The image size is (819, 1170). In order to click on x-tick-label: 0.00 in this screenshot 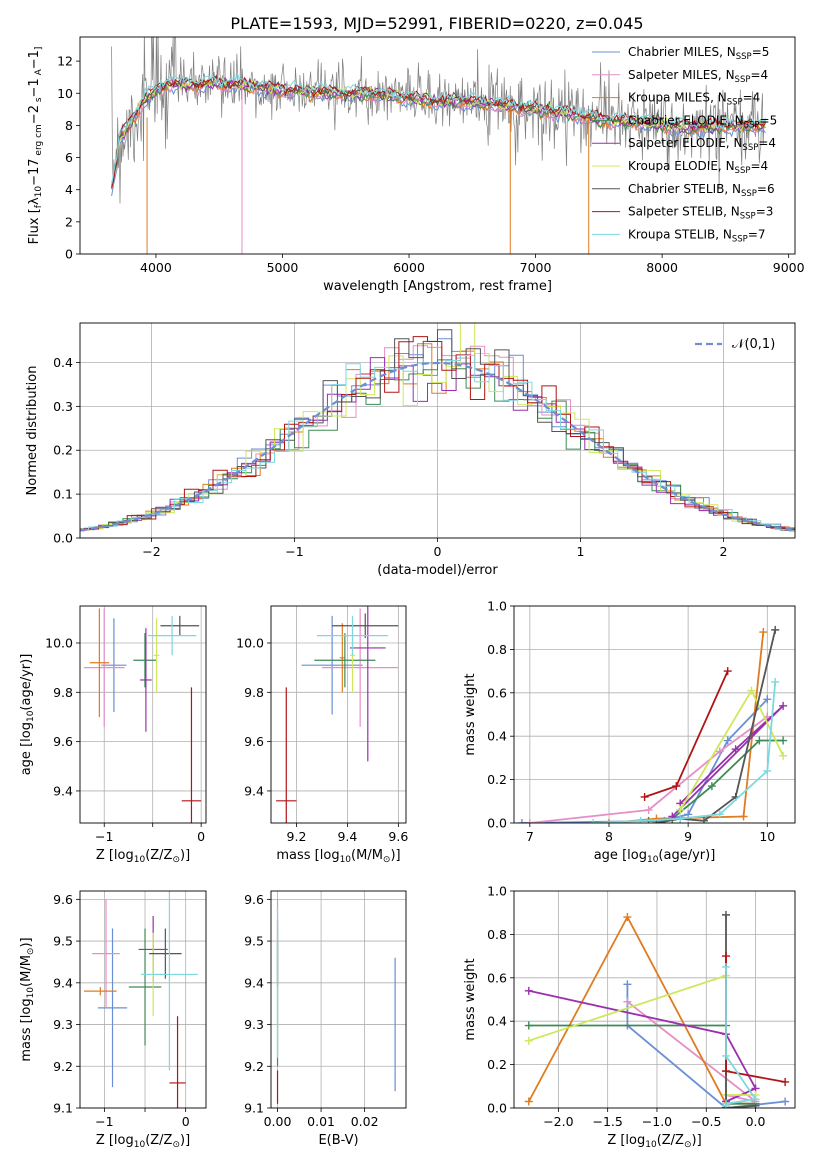, I will do `click(278, 1121)`.